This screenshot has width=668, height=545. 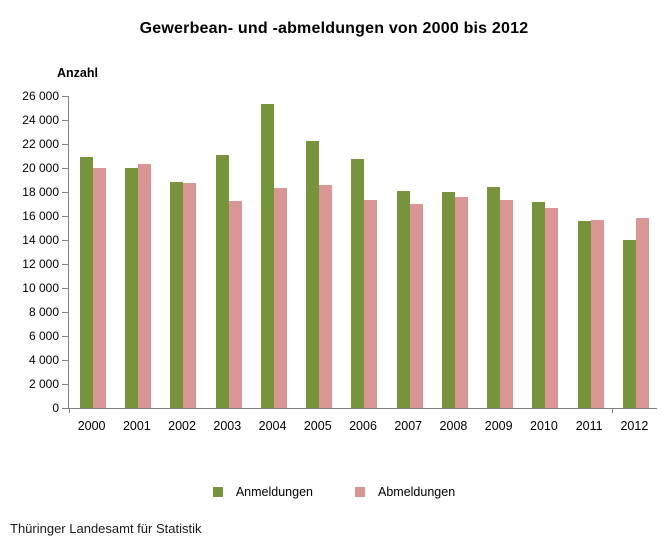 I want to click on bar-abmeldungen-2002, so click(x=190, y=295).